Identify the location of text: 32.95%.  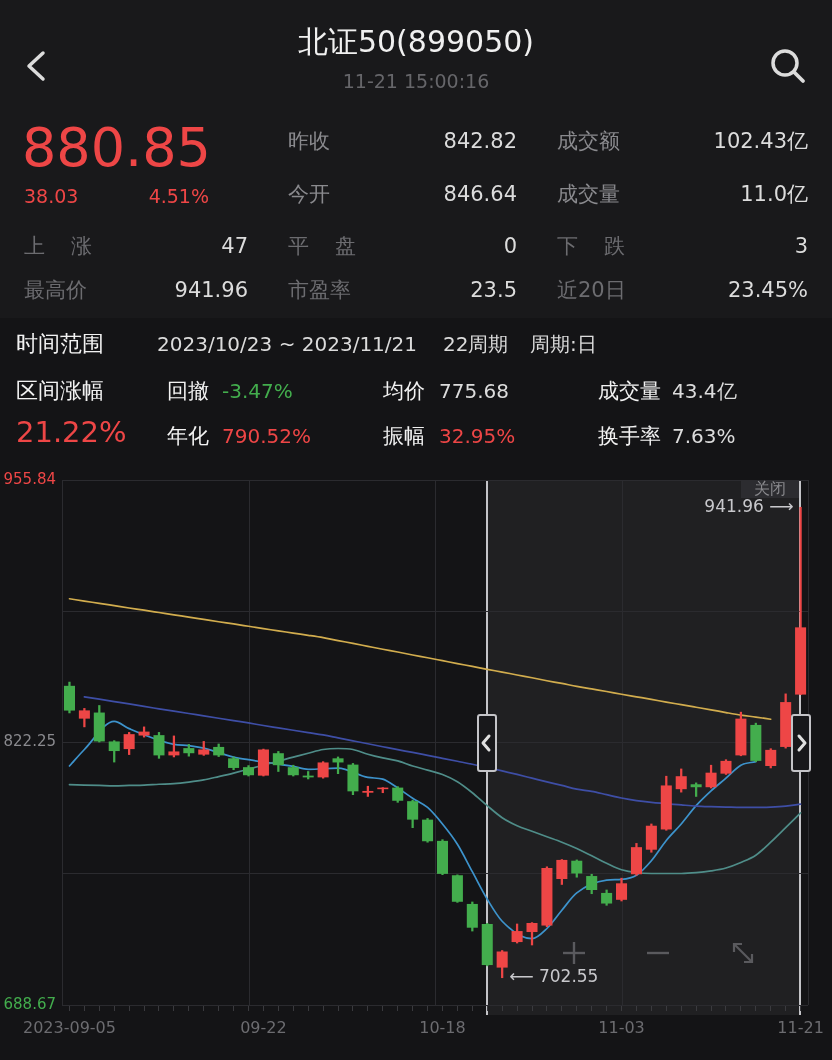
(477, 435).